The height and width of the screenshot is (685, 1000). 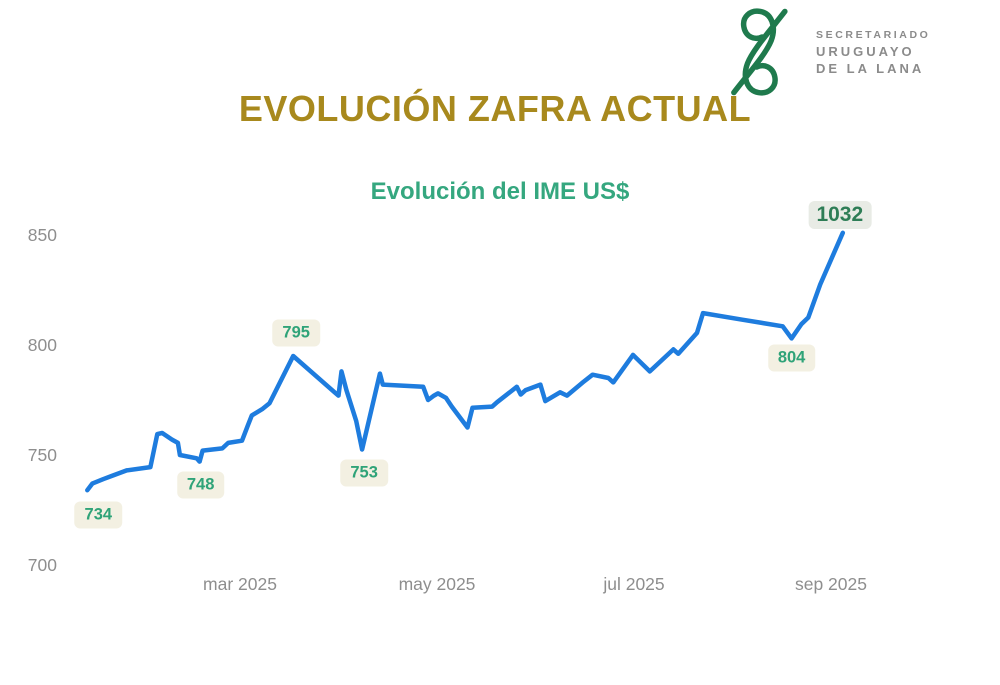 I want to click on data-label-795: 795, so click(x=296, y=333).